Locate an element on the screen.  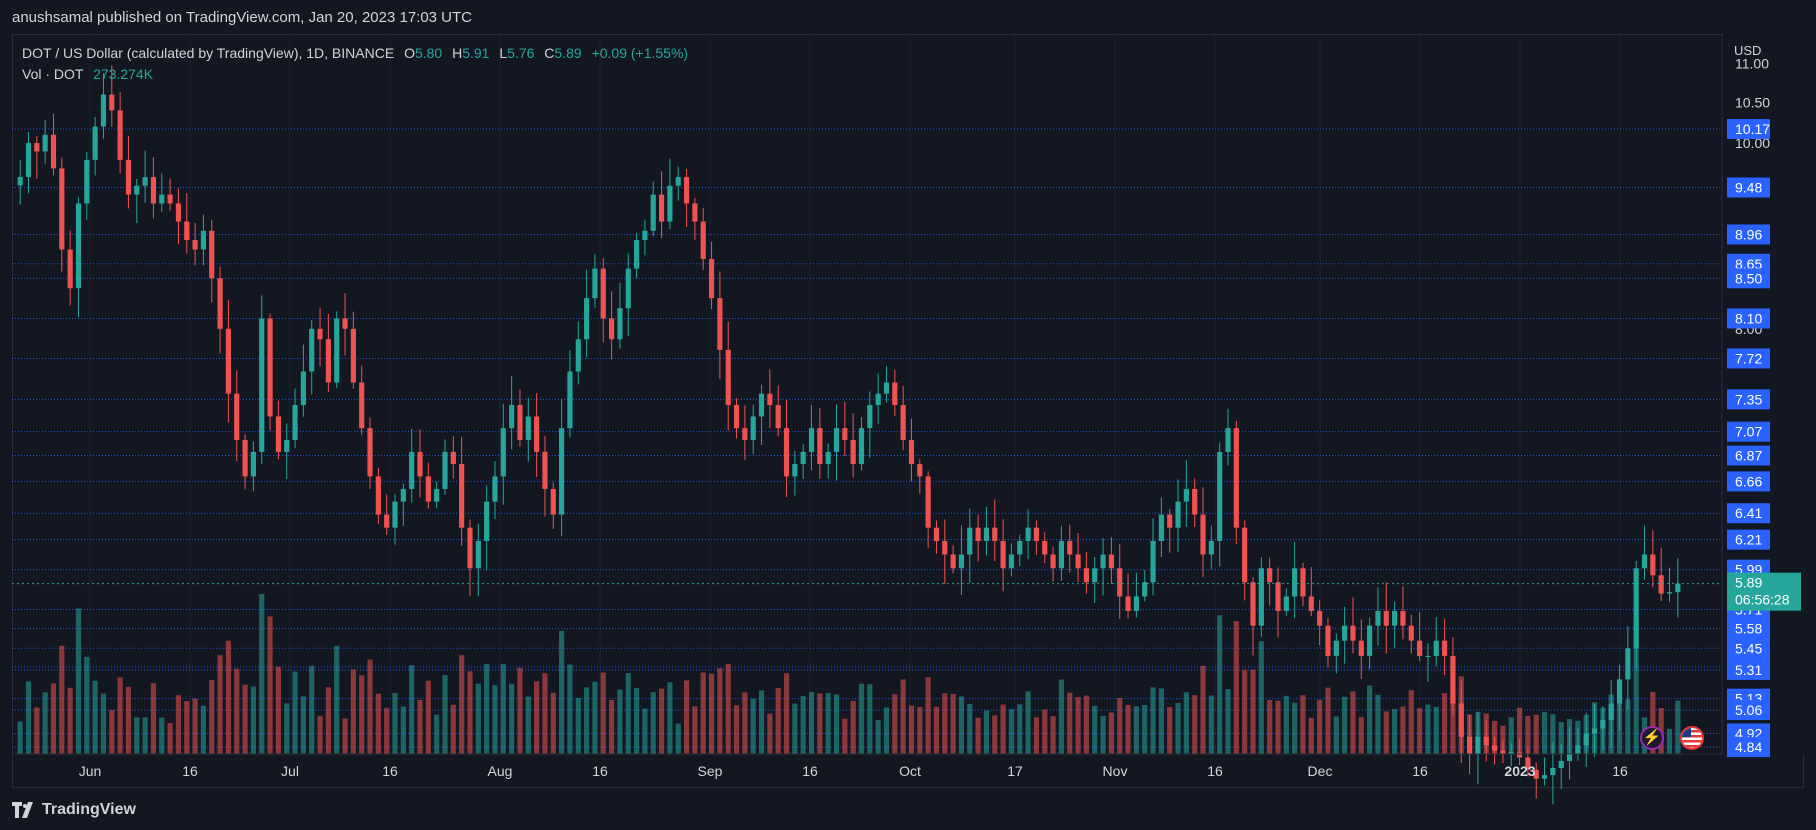
level-tag-label: 6.21 is located at coordinates (1748, 540).